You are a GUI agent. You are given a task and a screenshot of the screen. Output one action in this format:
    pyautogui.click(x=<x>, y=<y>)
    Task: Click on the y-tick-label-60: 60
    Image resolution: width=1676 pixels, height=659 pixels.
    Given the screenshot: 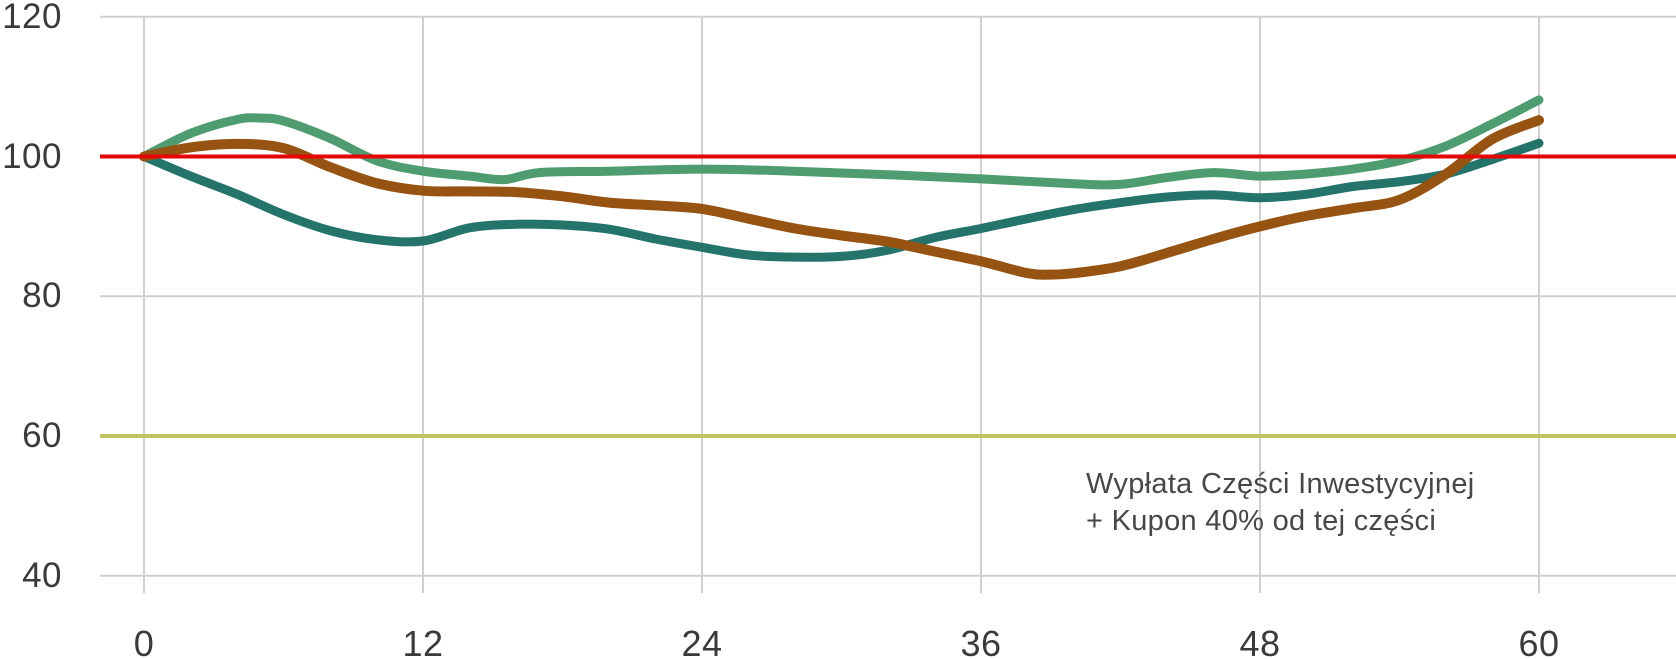 What is the action you would take?
    pyautogui.click(x=42, y=435)
    